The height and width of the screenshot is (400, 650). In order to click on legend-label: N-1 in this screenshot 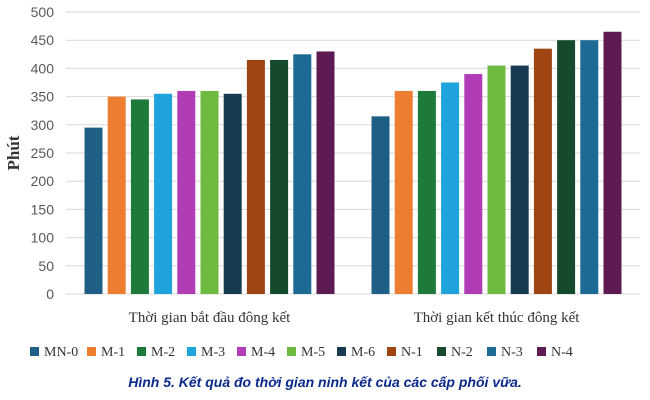, I will do `click(412, 352)`.